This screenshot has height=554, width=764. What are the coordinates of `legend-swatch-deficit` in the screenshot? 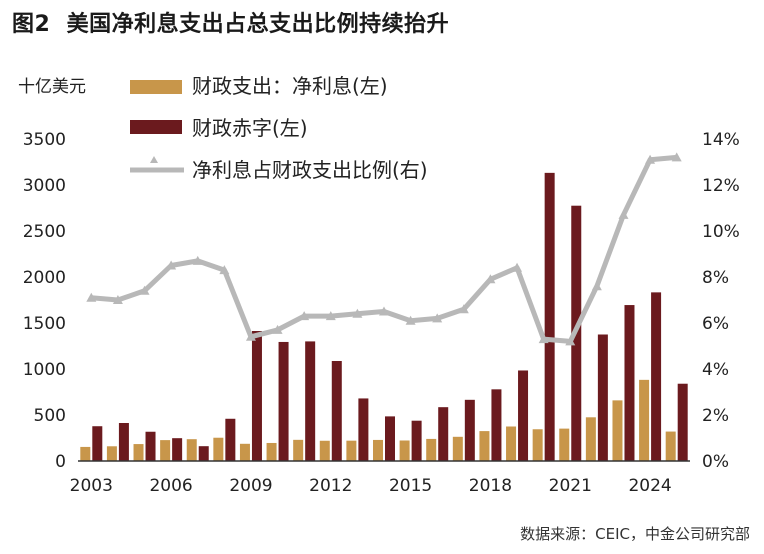 It's located at (156, 127).